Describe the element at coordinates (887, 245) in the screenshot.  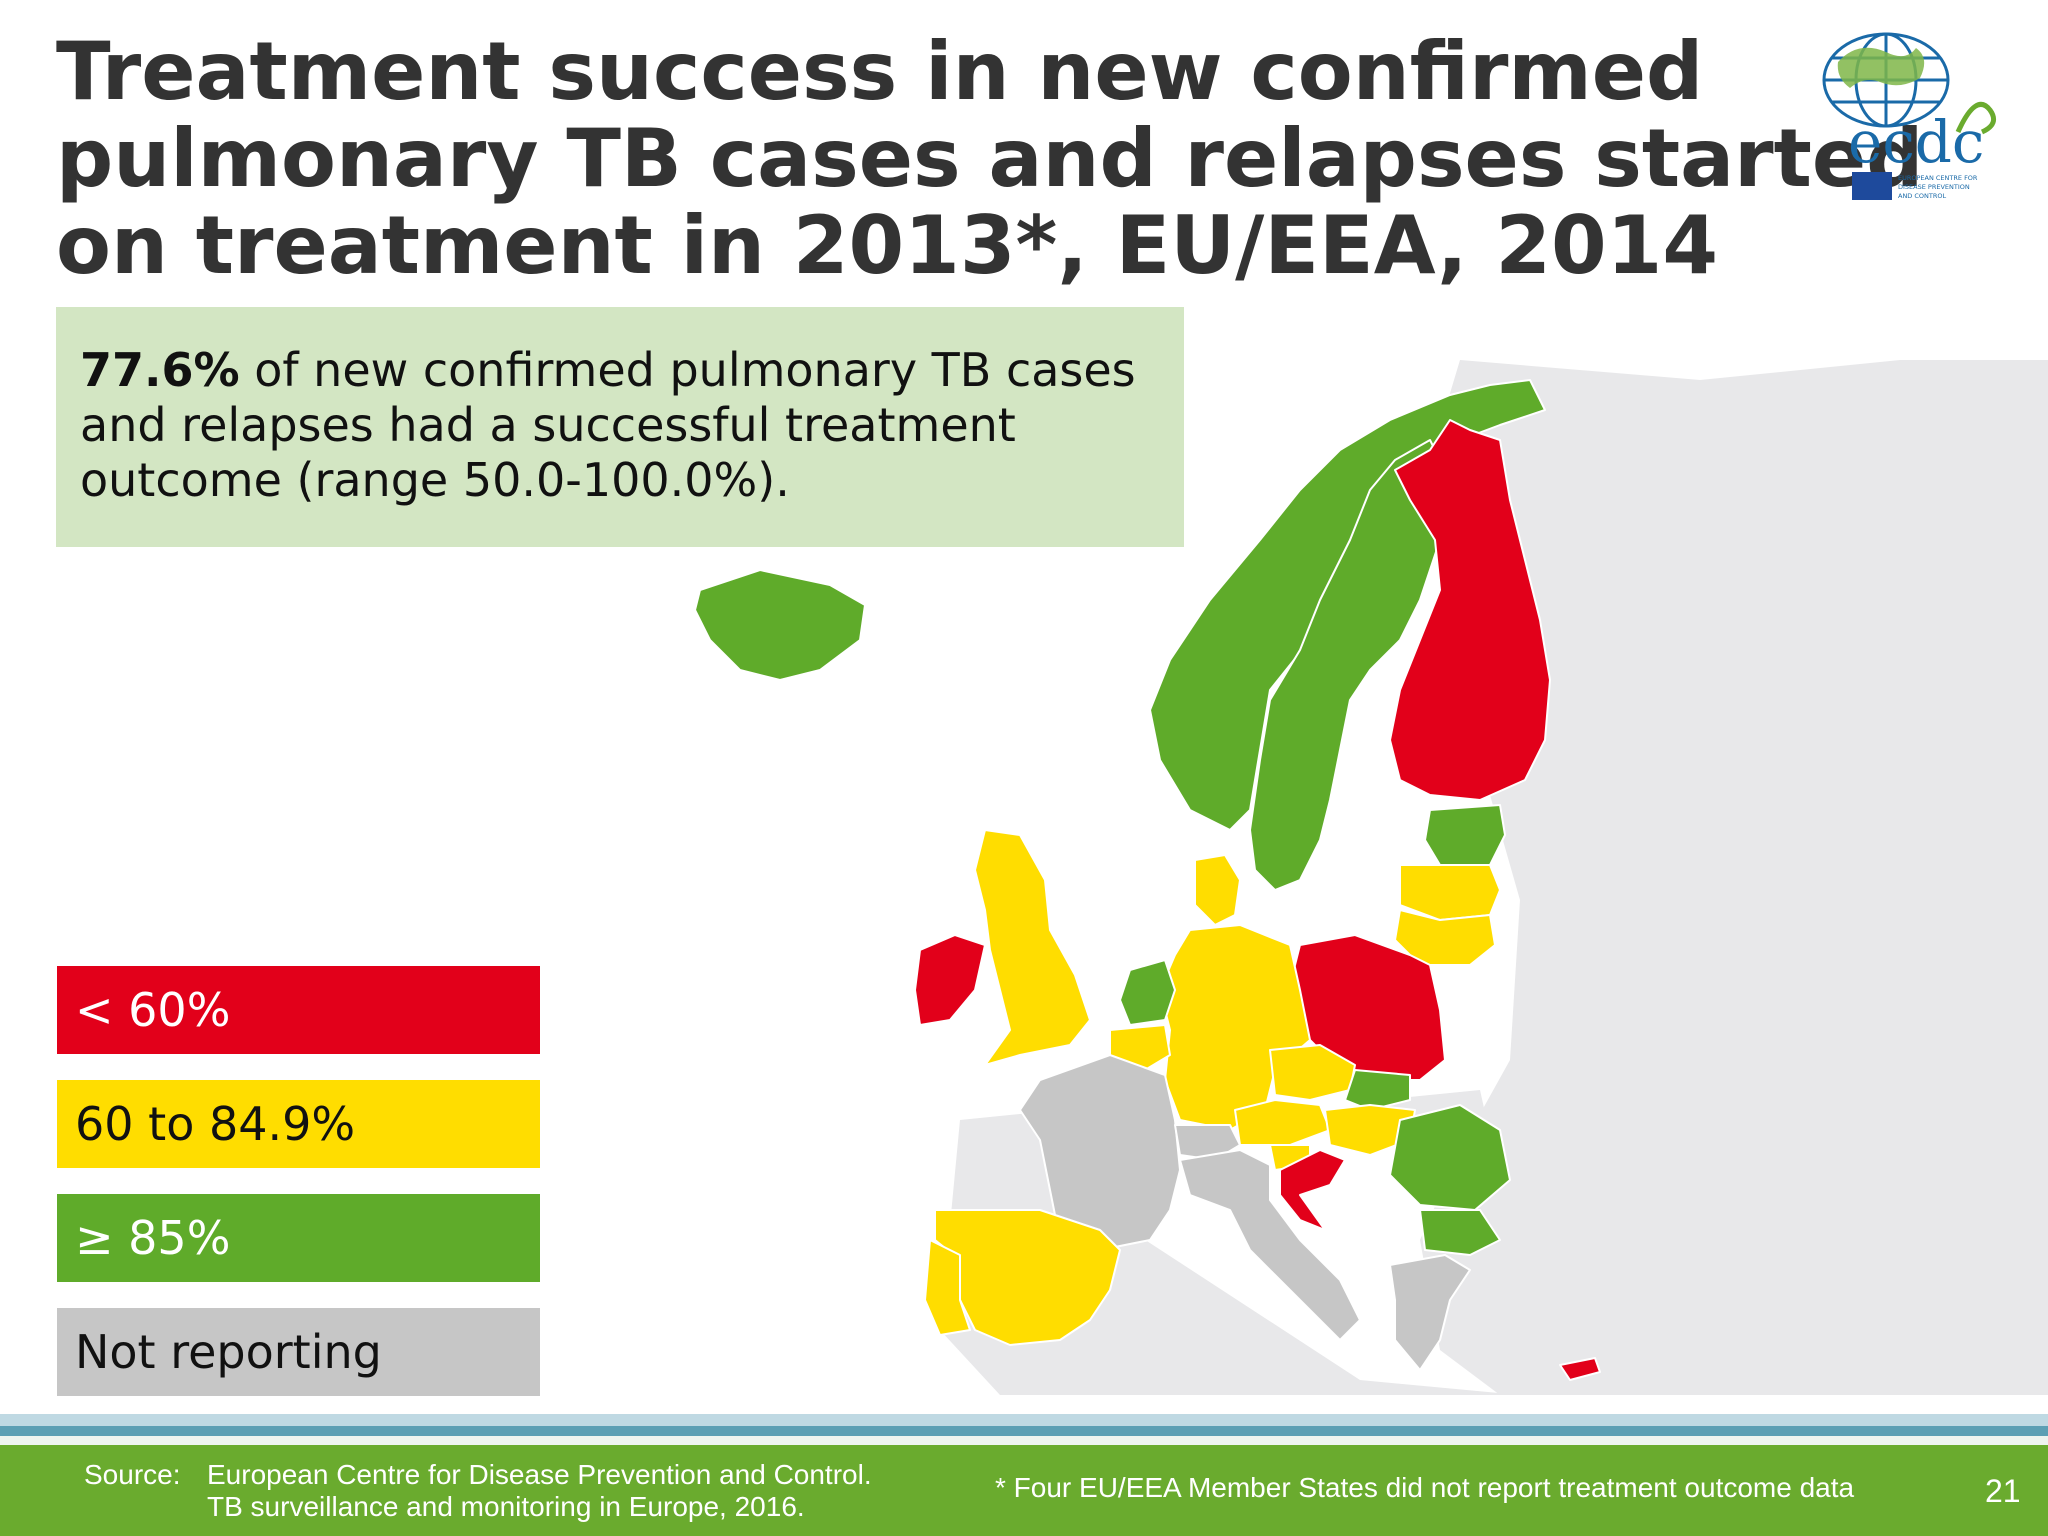
I see `title-line-3: on treatment in 2013*, EU/EEA, 2014` at that location.